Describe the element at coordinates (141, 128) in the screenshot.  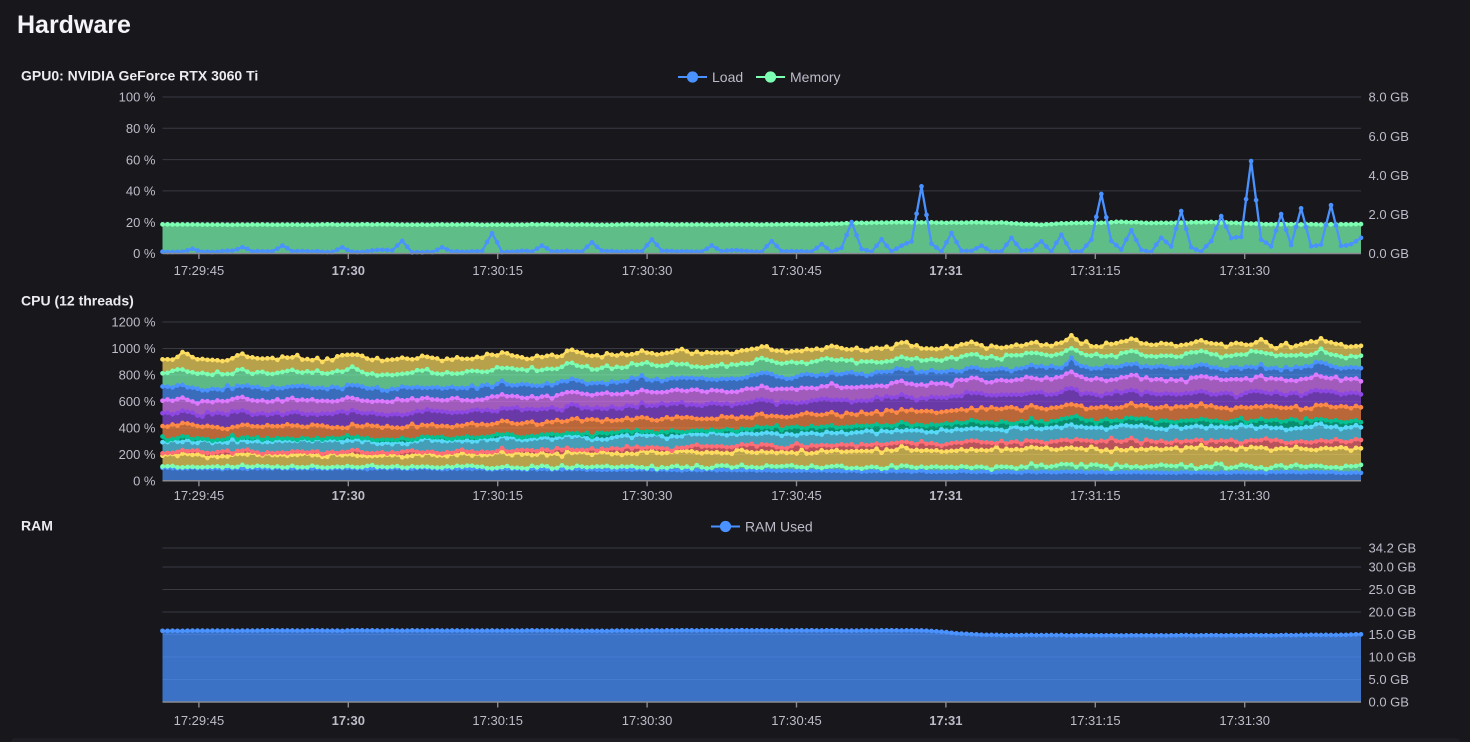
I see `svg-text: 80 %` at that location.